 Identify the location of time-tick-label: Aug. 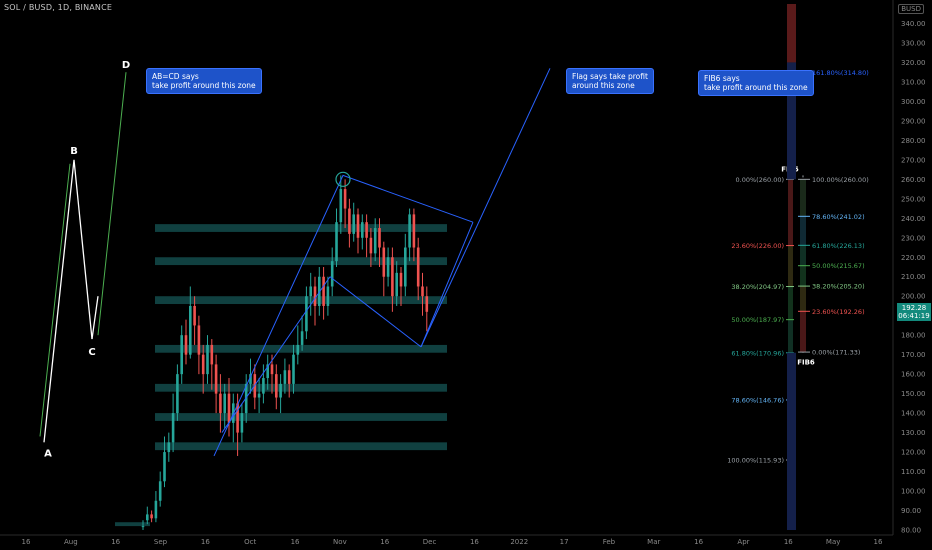
(71, 542).